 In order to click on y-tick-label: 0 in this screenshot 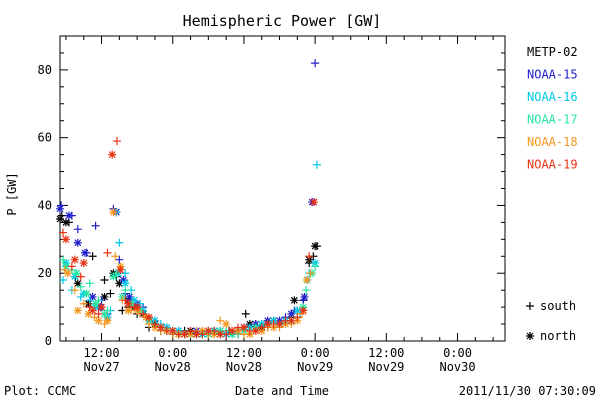, I will do `click(48, 341)`.